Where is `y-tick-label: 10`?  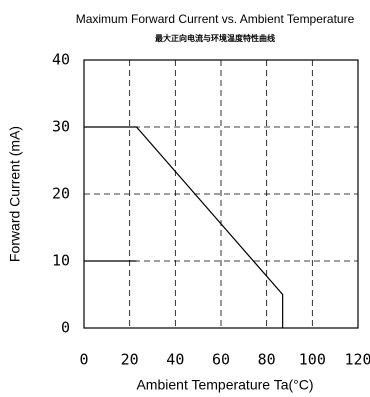
y-tick-label: 10 is located at coordinates (61, 261).